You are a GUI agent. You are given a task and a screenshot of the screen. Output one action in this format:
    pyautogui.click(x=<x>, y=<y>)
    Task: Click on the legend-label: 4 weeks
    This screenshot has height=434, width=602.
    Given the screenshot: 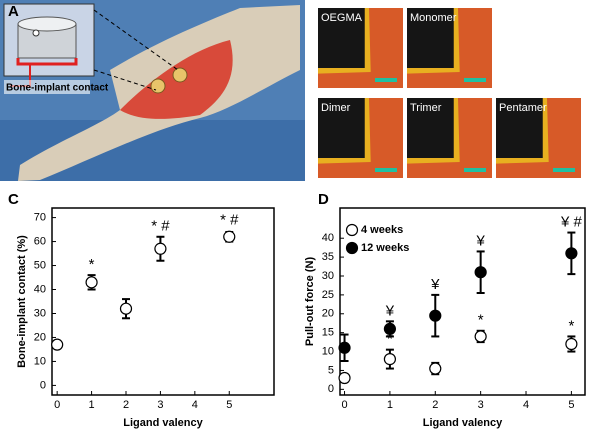 What is the action you would take?
    pyautogui.click(x=382, y=230)
    